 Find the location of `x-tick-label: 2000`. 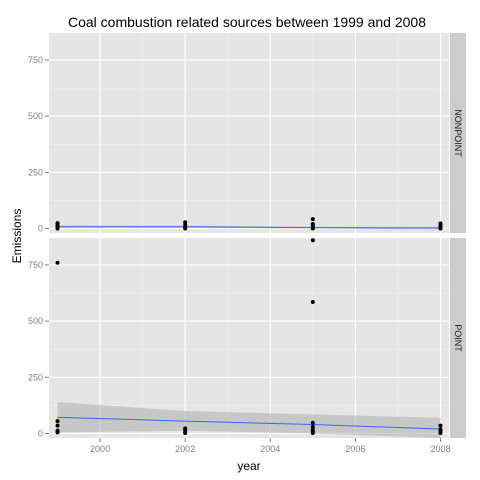

x-tick-label: 2000 is located at coordinates (100, 449).